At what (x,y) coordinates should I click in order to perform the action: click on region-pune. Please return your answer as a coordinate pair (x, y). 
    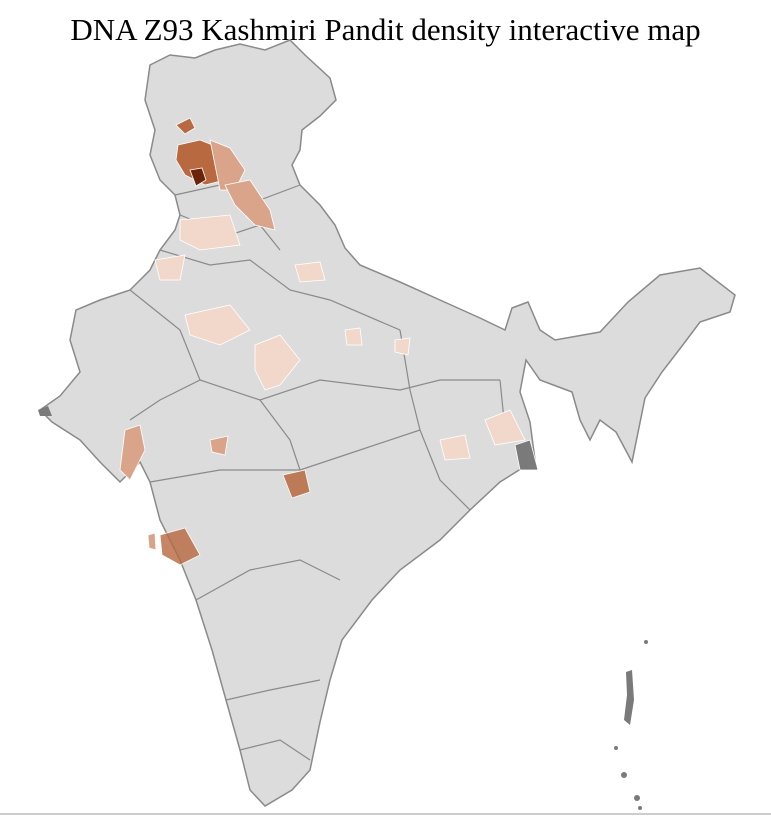
    Looking at the image, I should click on (180, 546).